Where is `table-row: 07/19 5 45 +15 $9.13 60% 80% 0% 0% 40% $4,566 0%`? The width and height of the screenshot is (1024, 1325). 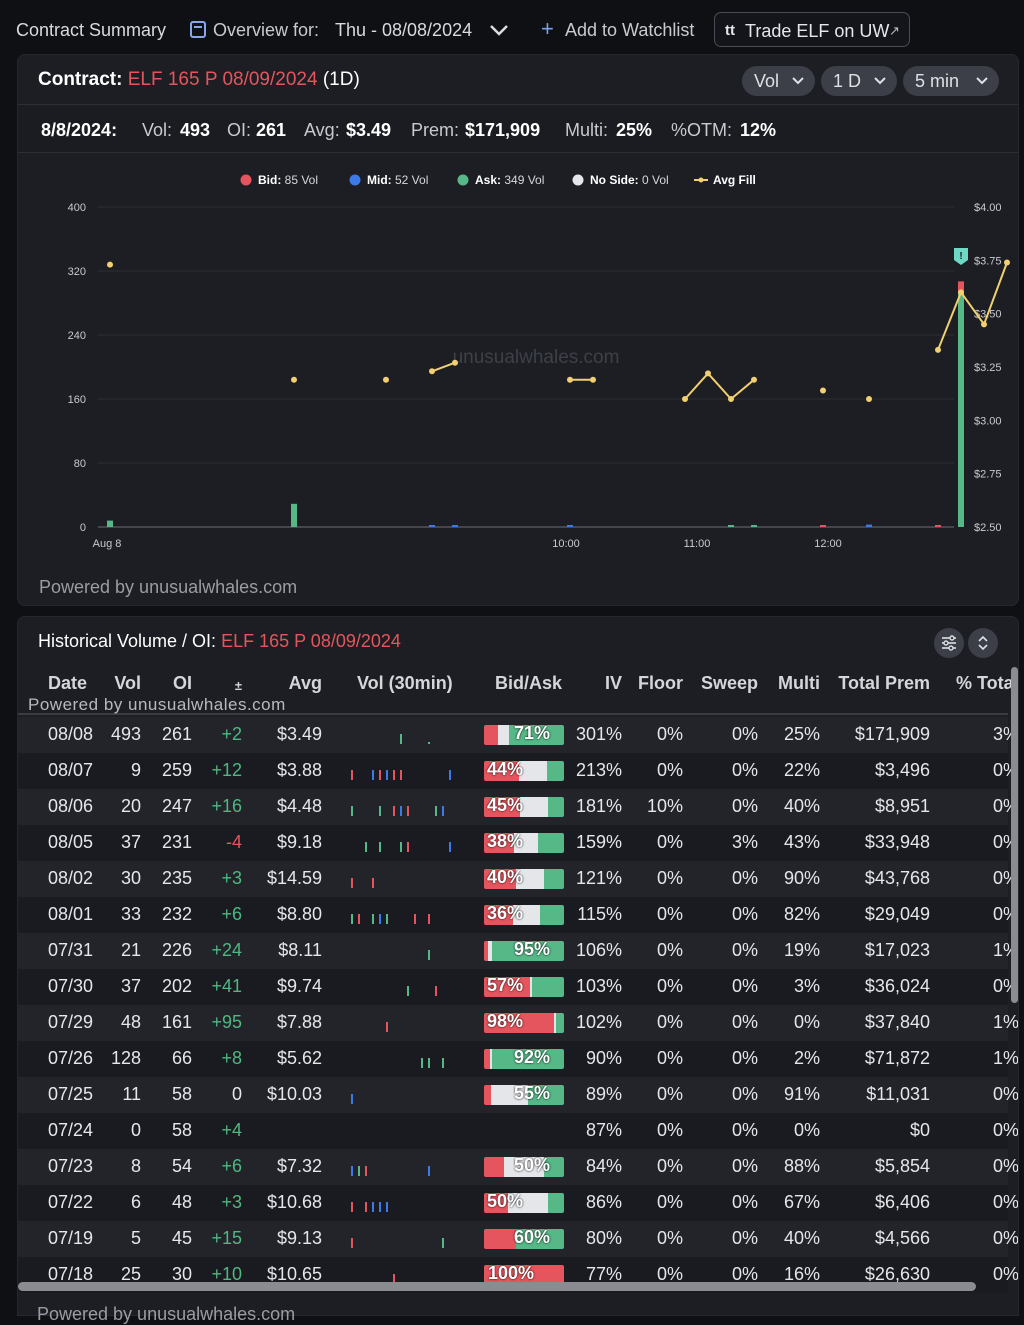
table-row: 07/19 5 45 +15 $9.13 60% 80% 0% 0% 40% $4,566 0% is located at coordinates (518, 1239).